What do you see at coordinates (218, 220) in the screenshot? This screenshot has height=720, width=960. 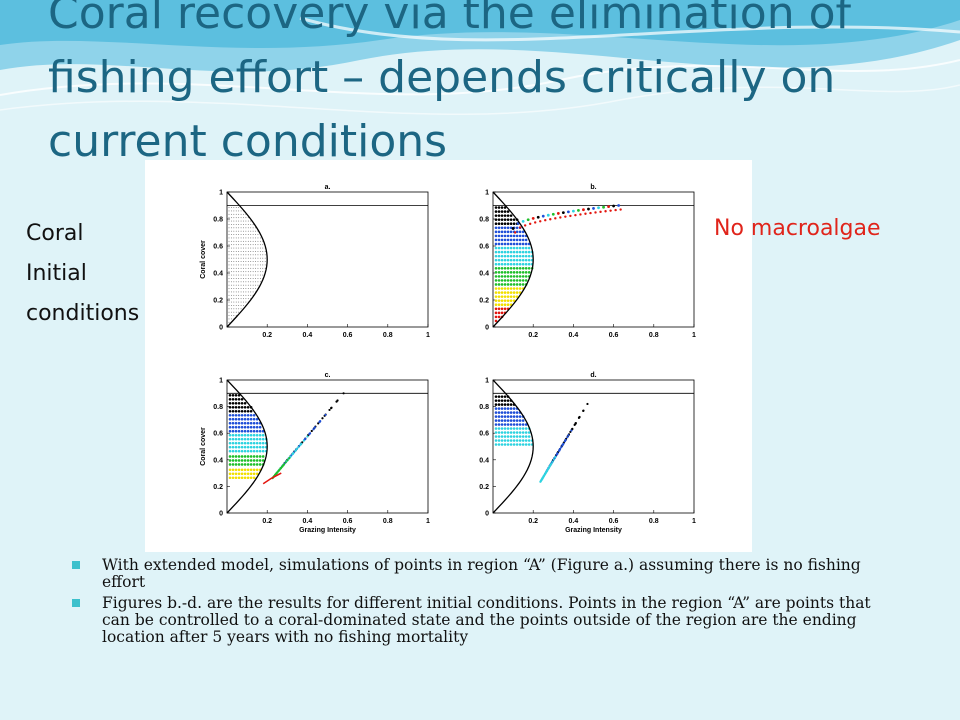 I see `y-tick-label: 0.8` at bounding box center [218, 220].